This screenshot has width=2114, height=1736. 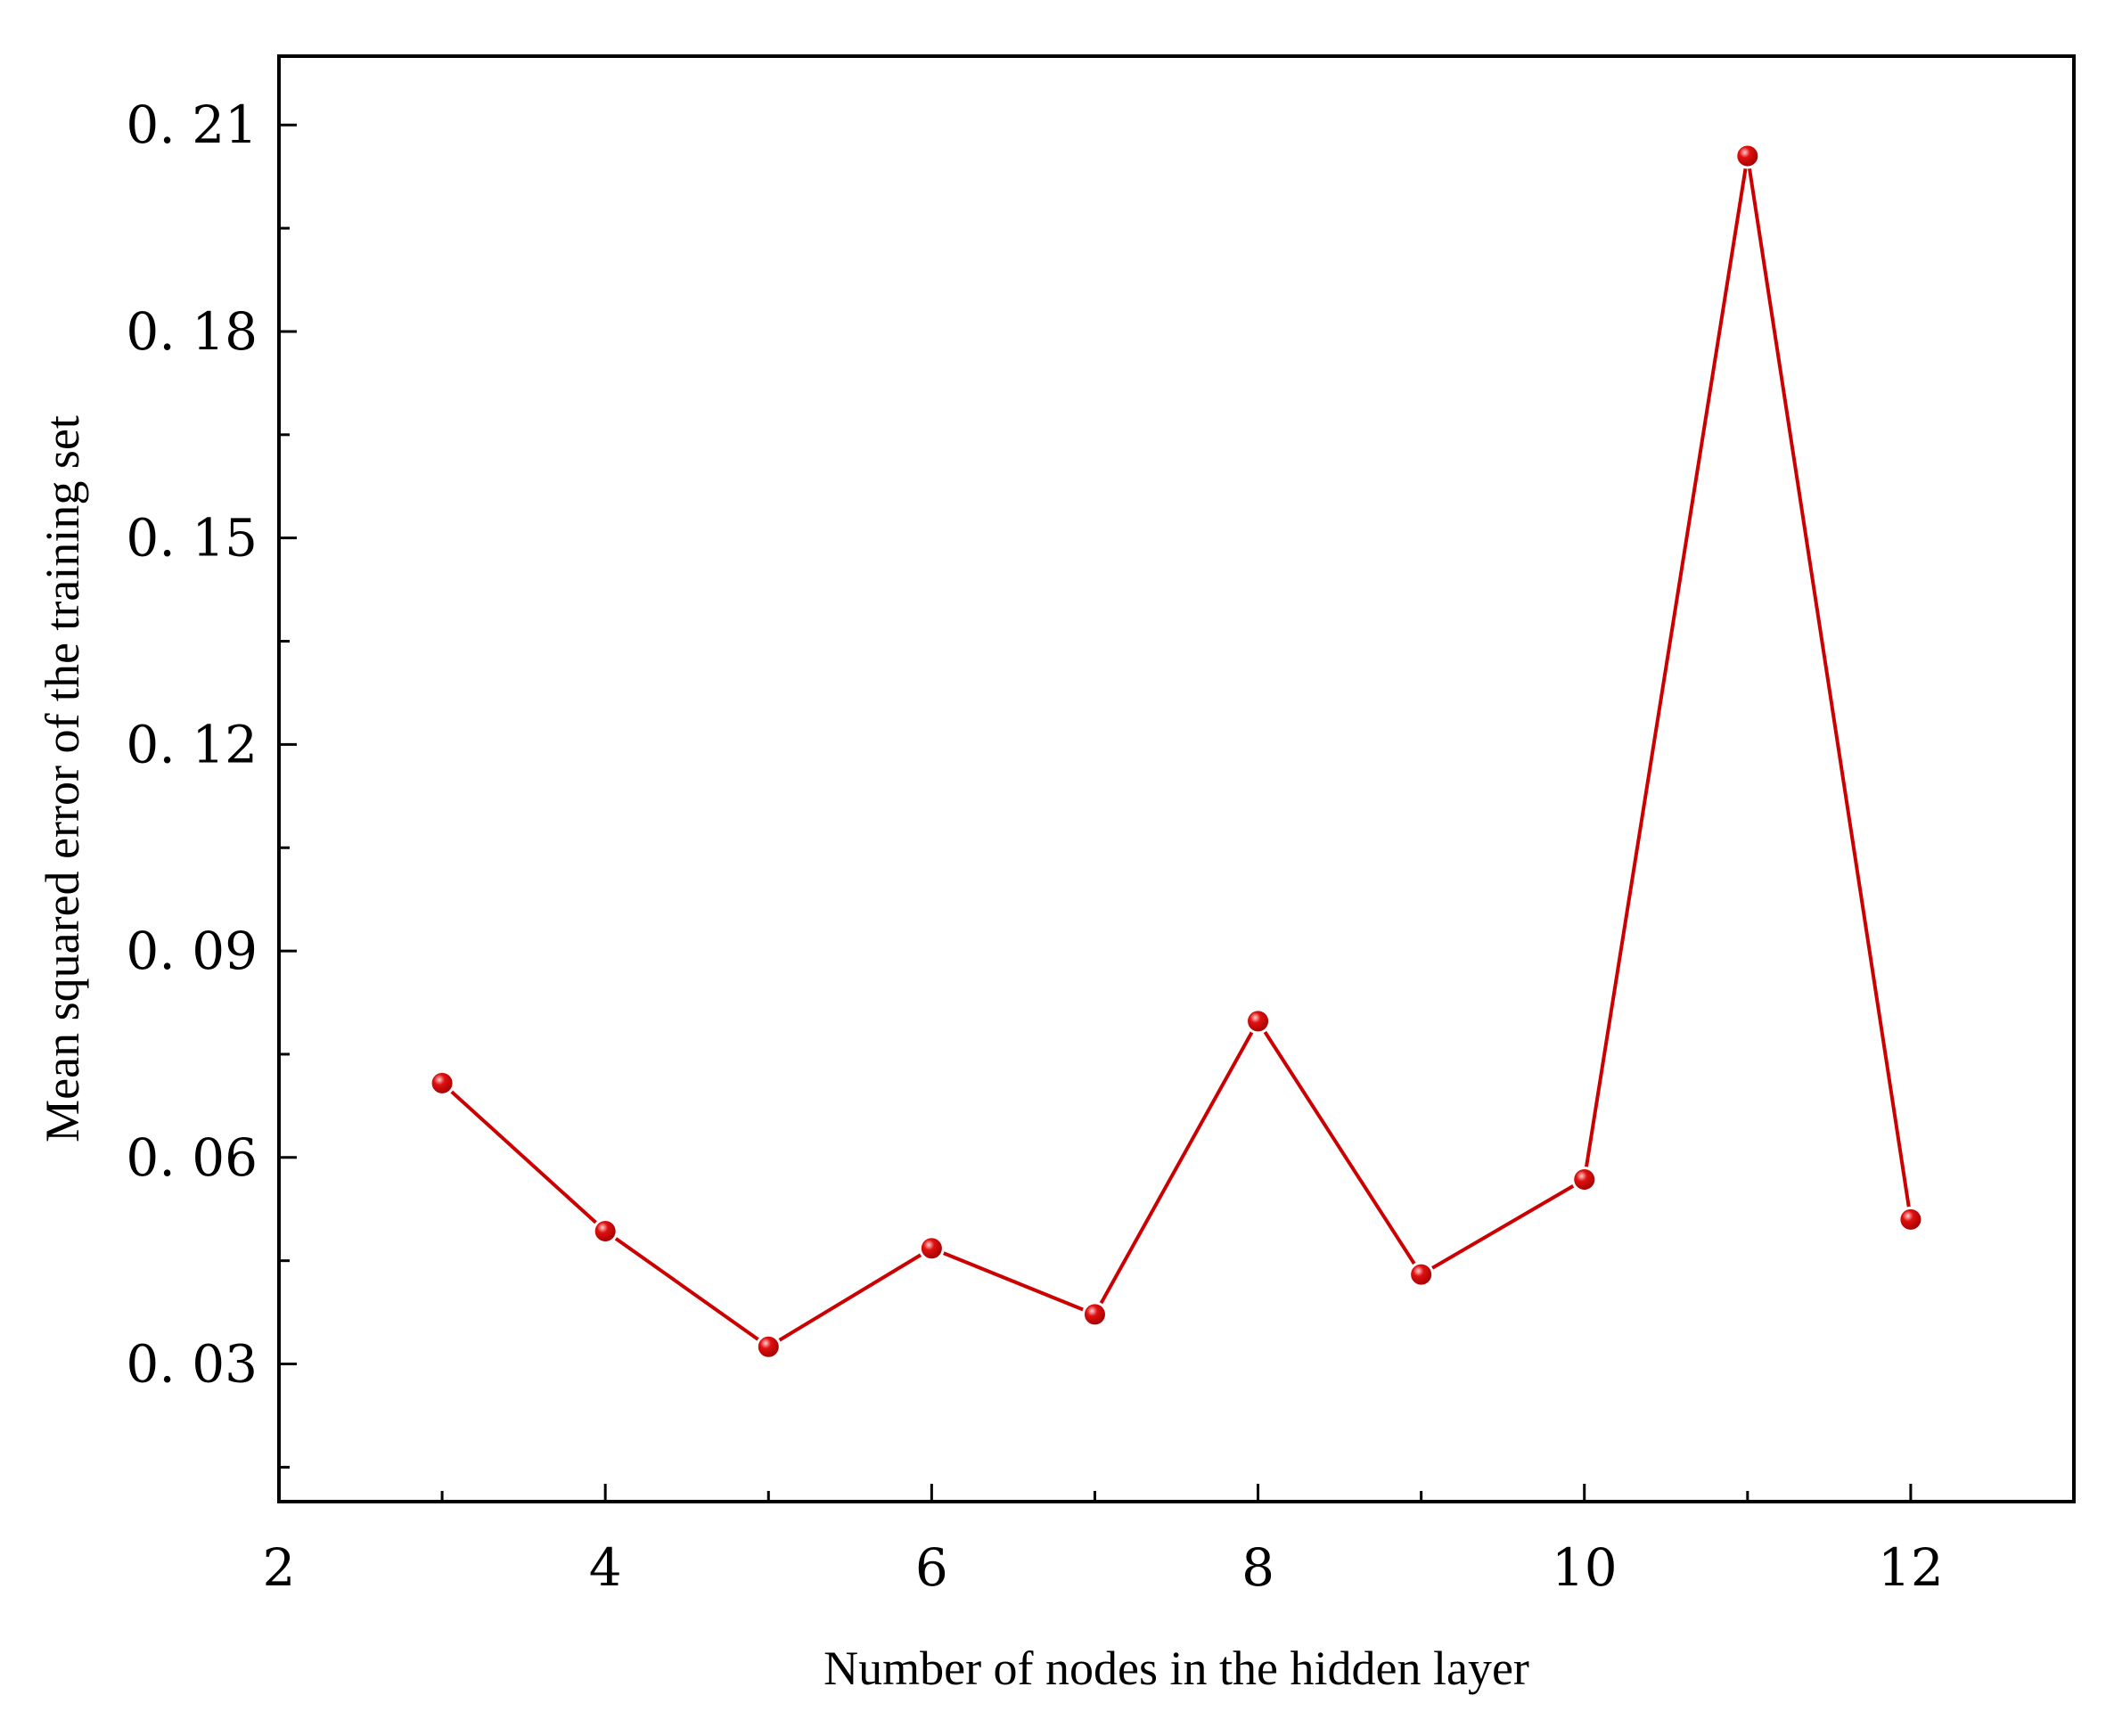 What do you see at coordinates (192, 951) in the screenshot?
I see `y-tick-label: 0. 09` at bounding box center [192, 951].